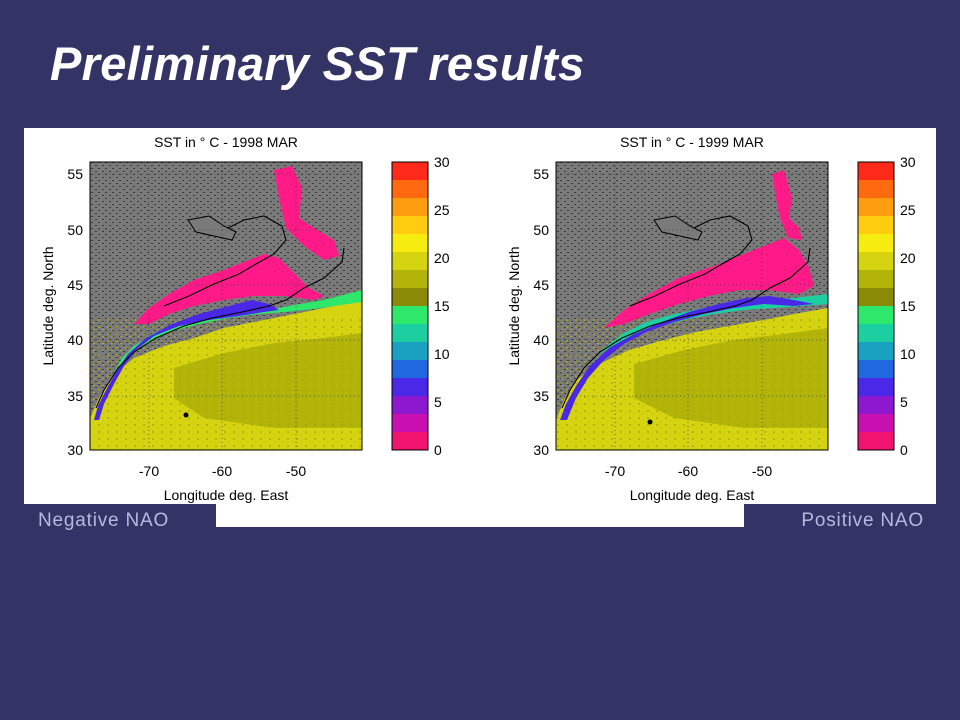 The height and width of the screenshot is (720, 960). What do you see at coordinates (480, 515) in the screenshot?
I see `figure-panel-tab` at bounding box center [480, 515].